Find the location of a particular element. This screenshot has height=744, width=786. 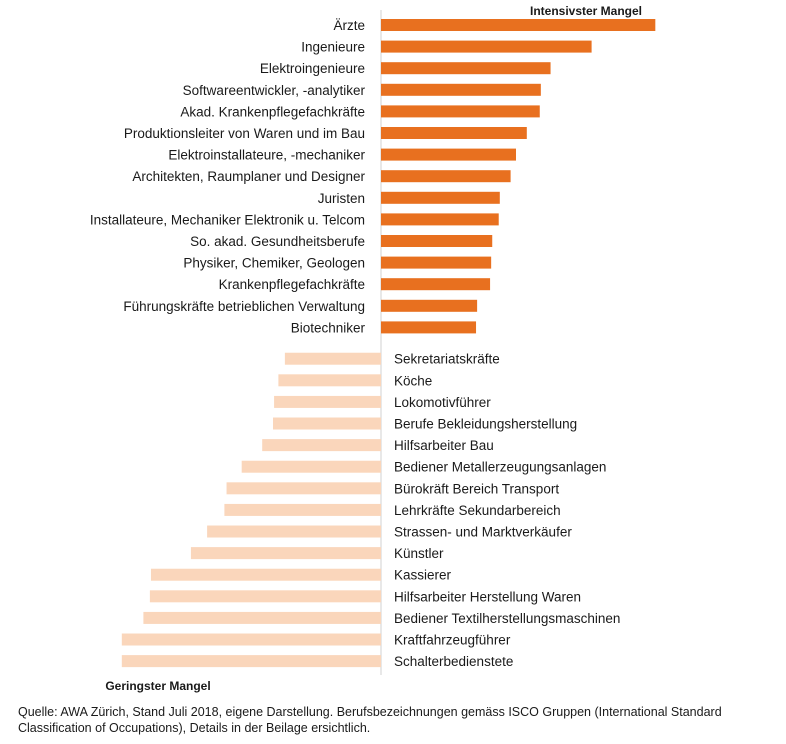

category-label-low-9: Künstler is located at coordinates (419, 553).